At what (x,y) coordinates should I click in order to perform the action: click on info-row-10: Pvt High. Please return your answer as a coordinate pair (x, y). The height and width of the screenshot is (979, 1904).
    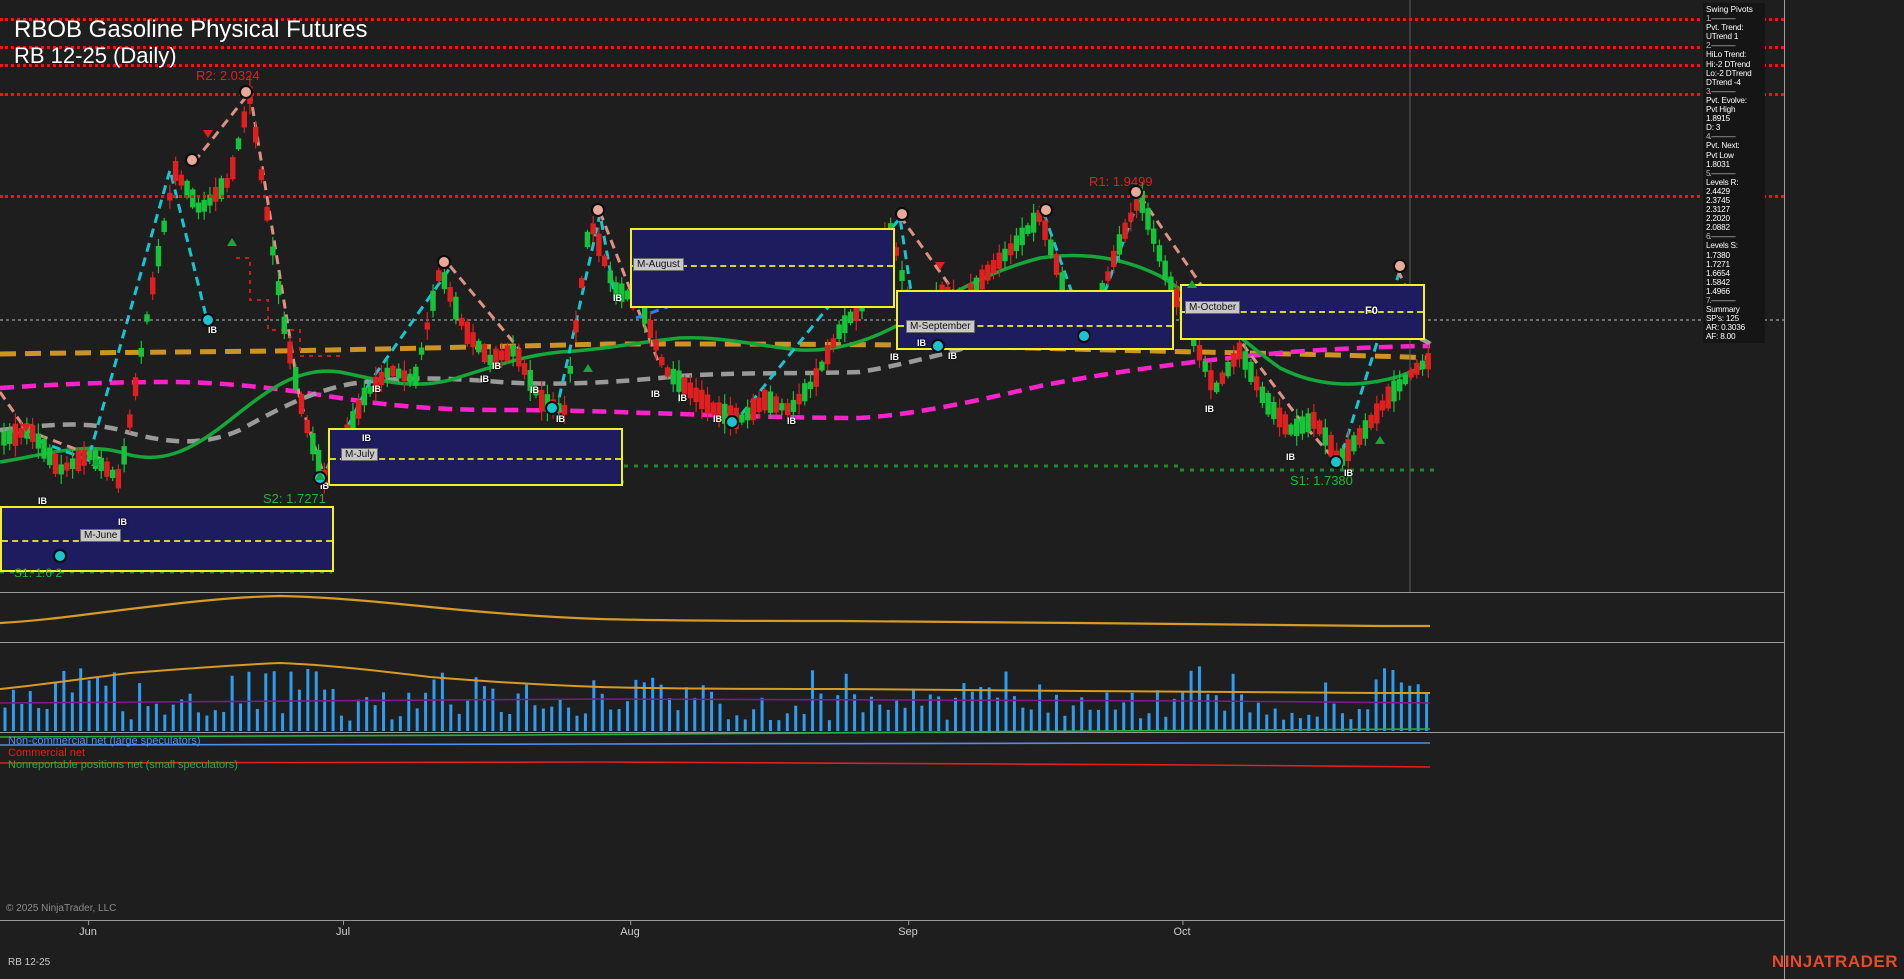
    Looking at the image, I should click on (1721, 110).